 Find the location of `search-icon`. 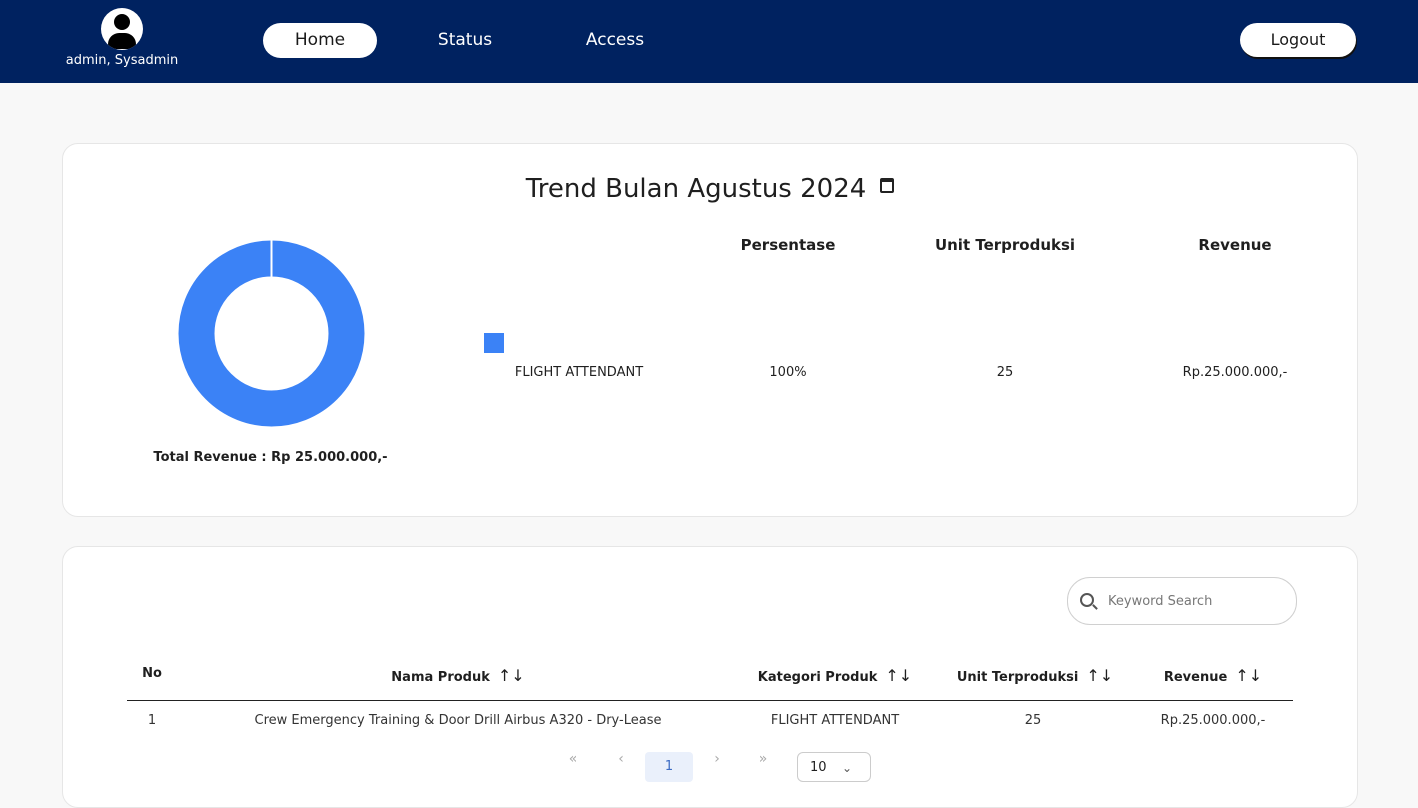

search-icon is located at coordinates (1087, 600).